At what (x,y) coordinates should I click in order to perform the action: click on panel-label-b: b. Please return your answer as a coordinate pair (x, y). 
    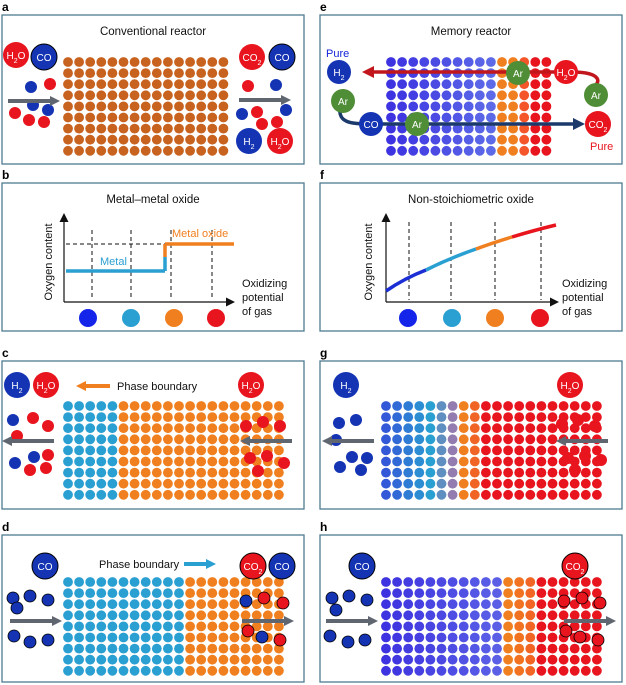
    Looking at the image, I should click on (5, 175).